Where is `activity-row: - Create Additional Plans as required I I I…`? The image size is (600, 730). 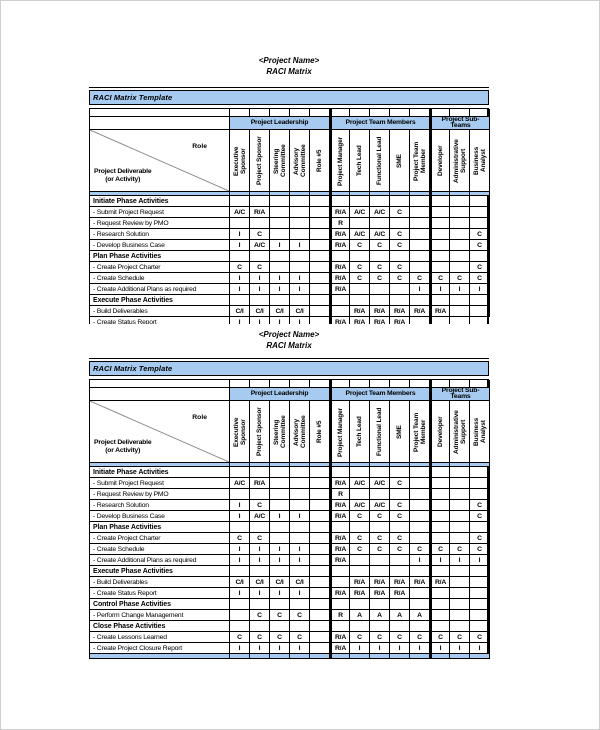 activity-row: - Create Additional Plans as required I I I… is located at coordinates (290, 289).